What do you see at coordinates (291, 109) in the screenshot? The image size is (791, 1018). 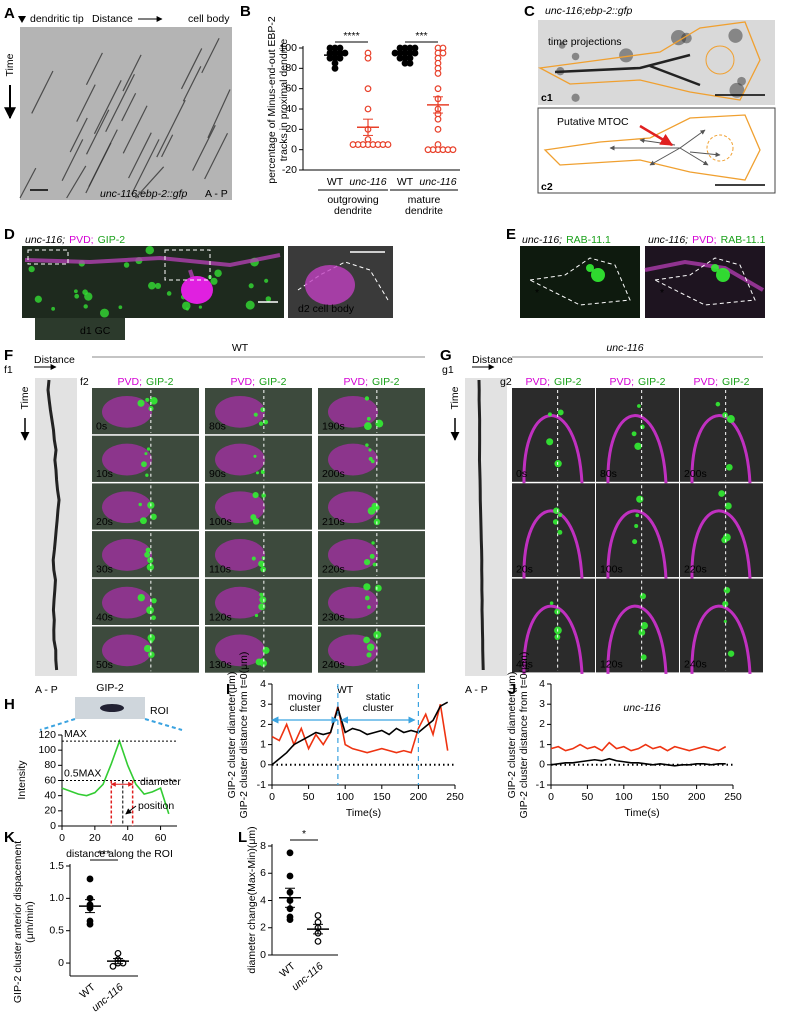 I see `y-tick-label: 40` at bounding box center [291, 109].